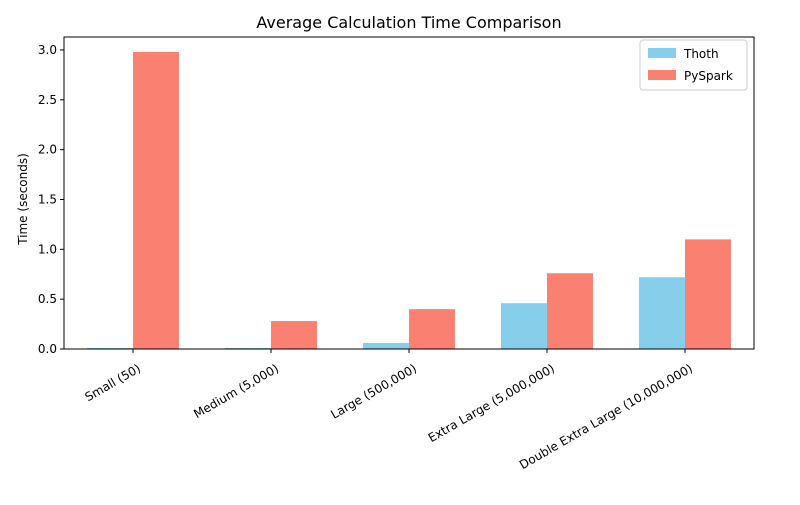 The image size is (800, 505). I want to click on legend-label-thoth: Thoth, so click(701, 54).